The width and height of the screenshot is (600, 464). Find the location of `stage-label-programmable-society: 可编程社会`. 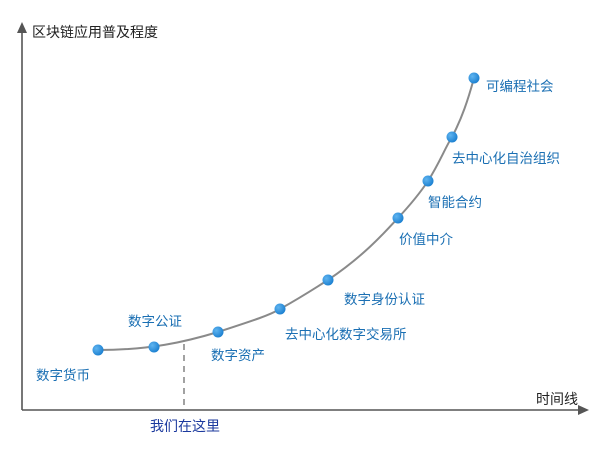

stage-label-programmable-society: 可编程社会 is located at coordinates (520, 87).